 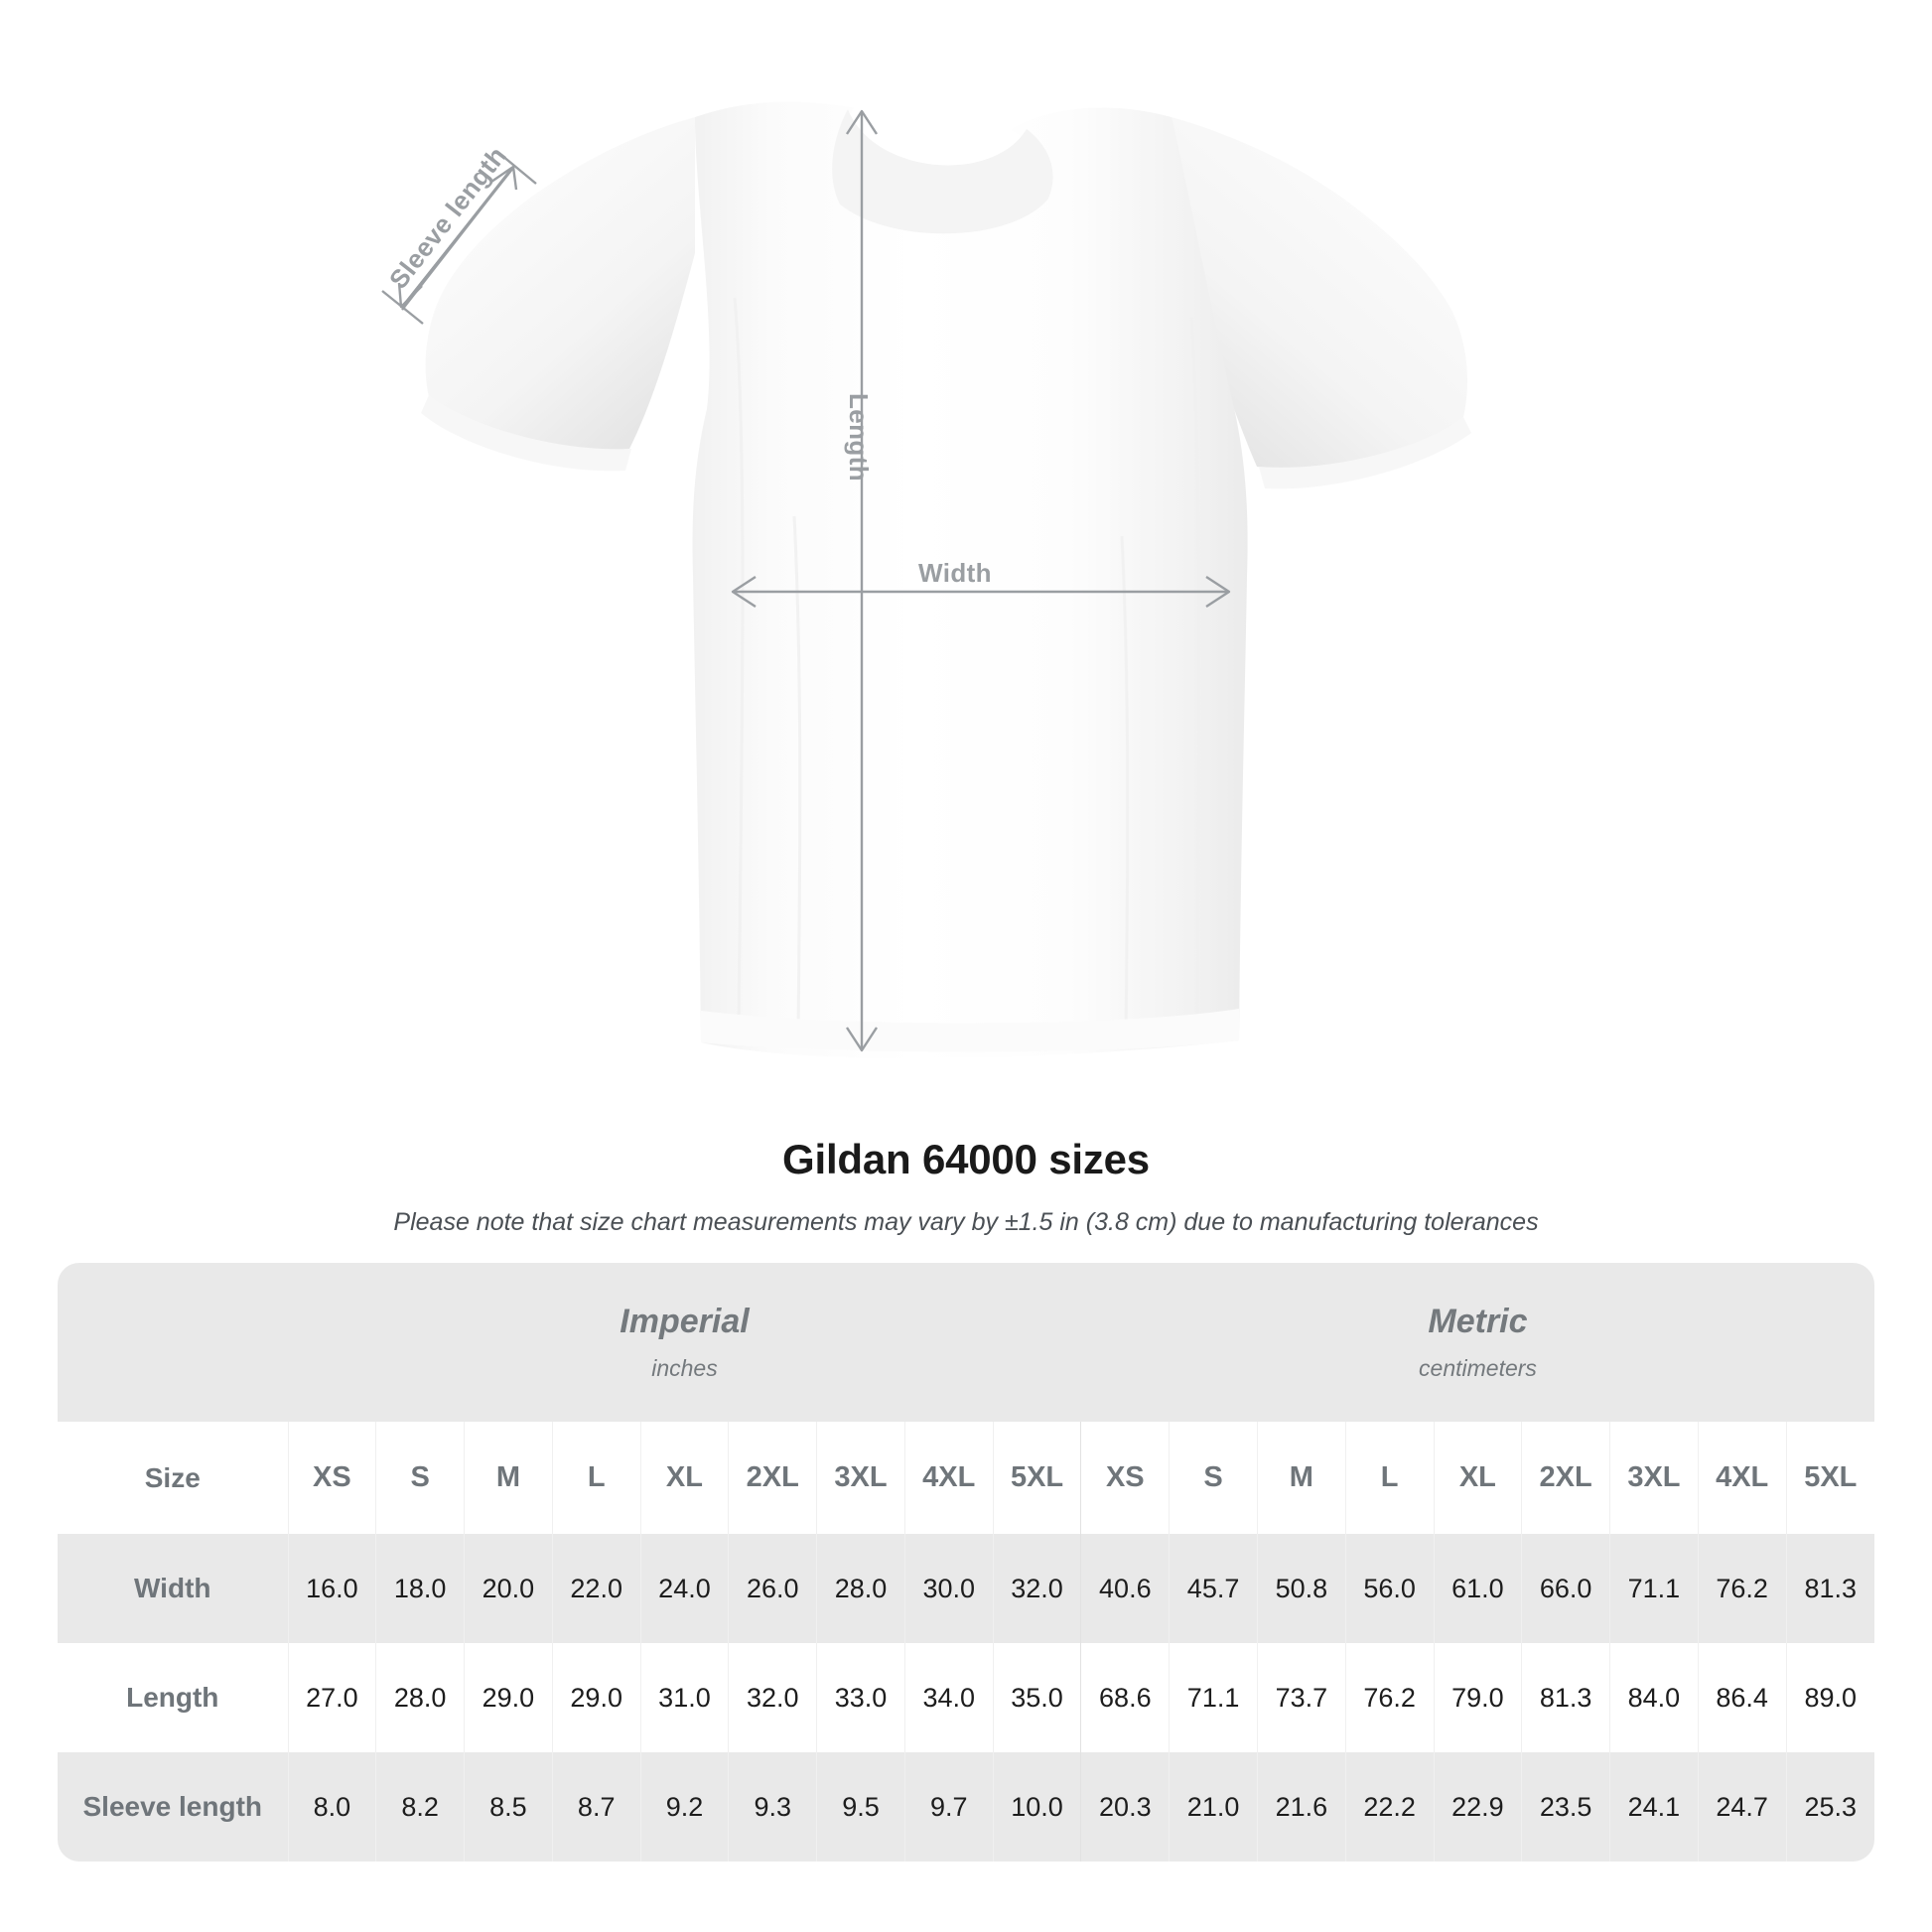 What do you see at coordinates (596, 1807) in the screenshot?
I see `table-cell: 8.7` at bounding box center [596, 1807].